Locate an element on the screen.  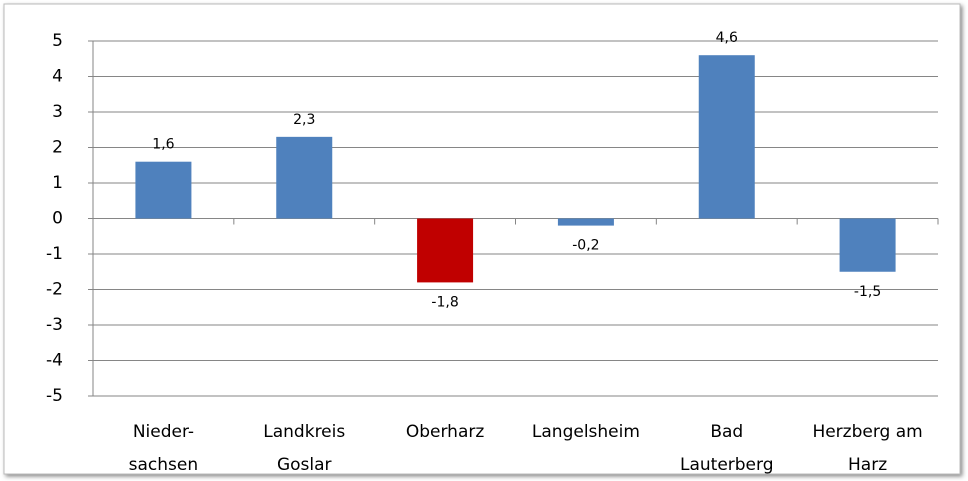
x-tick-label: Oberharz is located at coordinates (445, 432).